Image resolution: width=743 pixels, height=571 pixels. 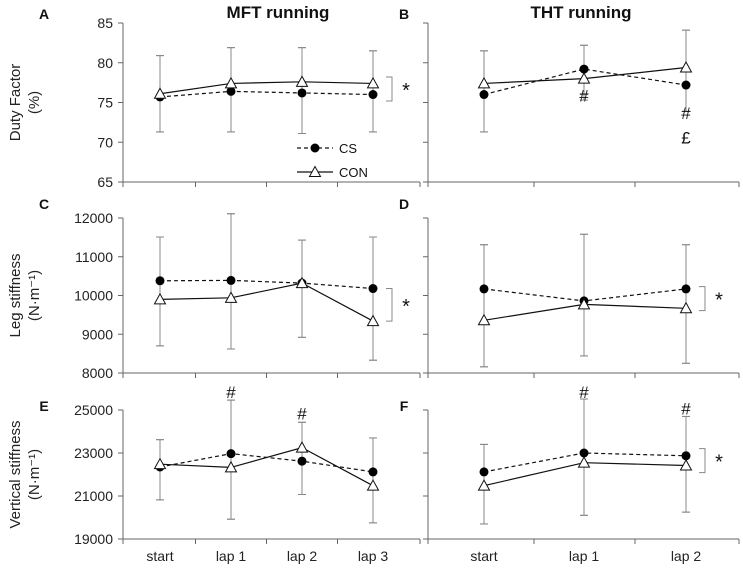 What do you see at coordinates (44, 14) in the screenshot?
I see `panel-label-a: A` at bounding box center [44, 14].